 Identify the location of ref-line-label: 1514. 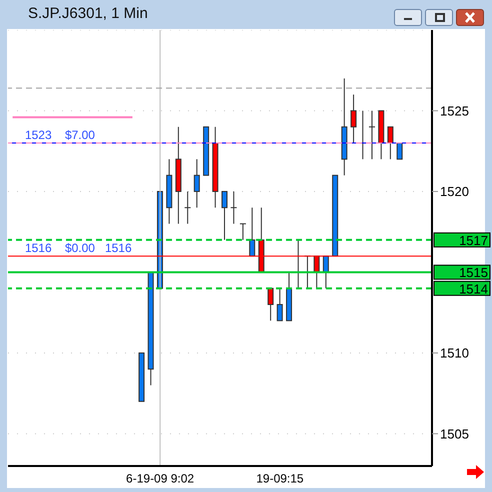
(473, 288).